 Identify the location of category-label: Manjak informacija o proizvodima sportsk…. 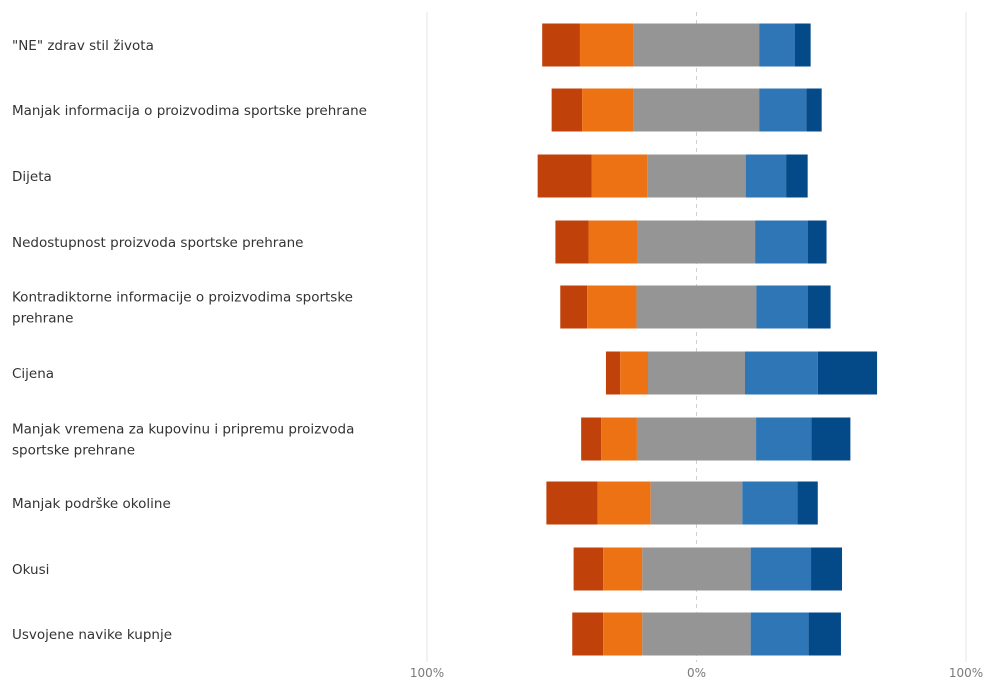
(189, 111).